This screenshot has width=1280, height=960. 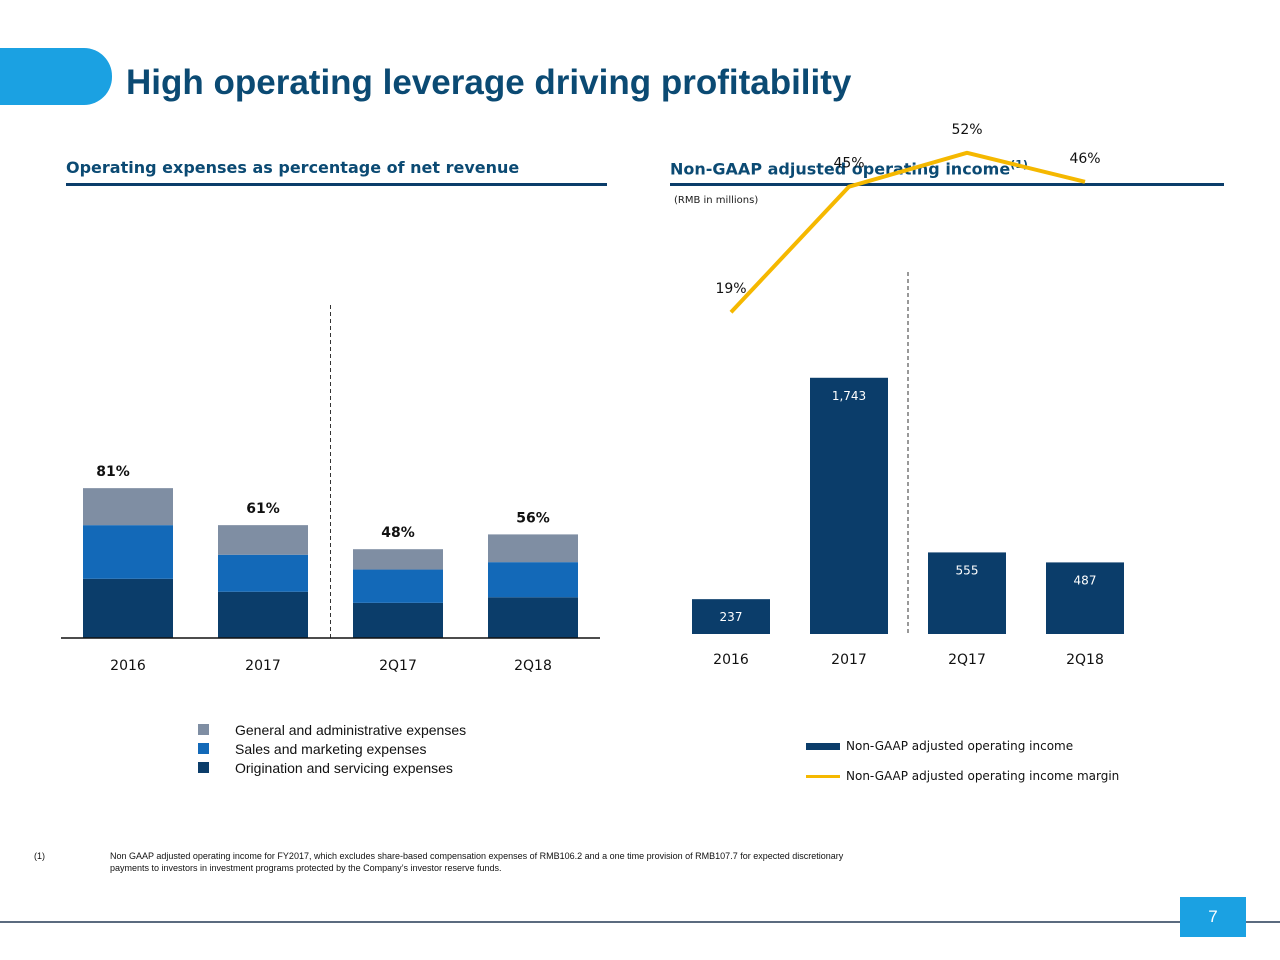 I want to click on page-number: 7, so click(x=1213, y=916).